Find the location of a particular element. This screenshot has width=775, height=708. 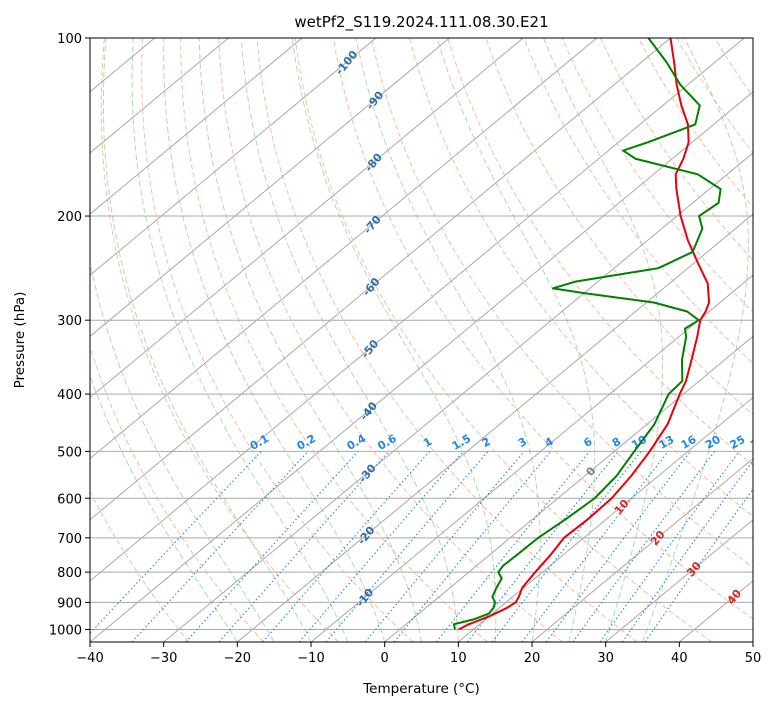

x-tick-label: 40 is located at coordinates (679, 658).